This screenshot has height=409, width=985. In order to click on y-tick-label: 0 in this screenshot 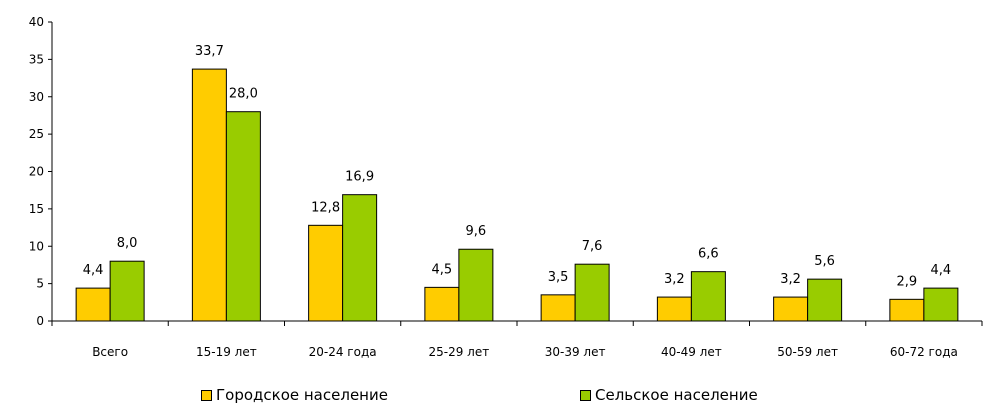, I will do `click(40, 321)`.